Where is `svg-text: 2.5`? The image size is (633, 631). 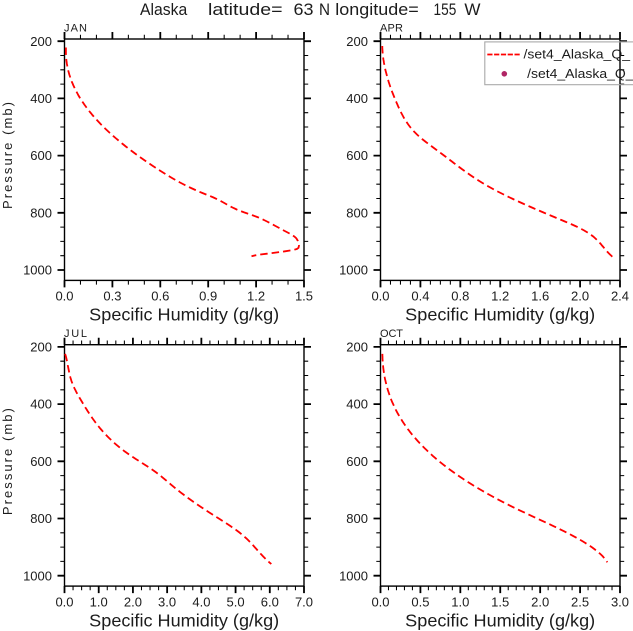 svg-text: 2.5 is located at coordinates (580, 601).